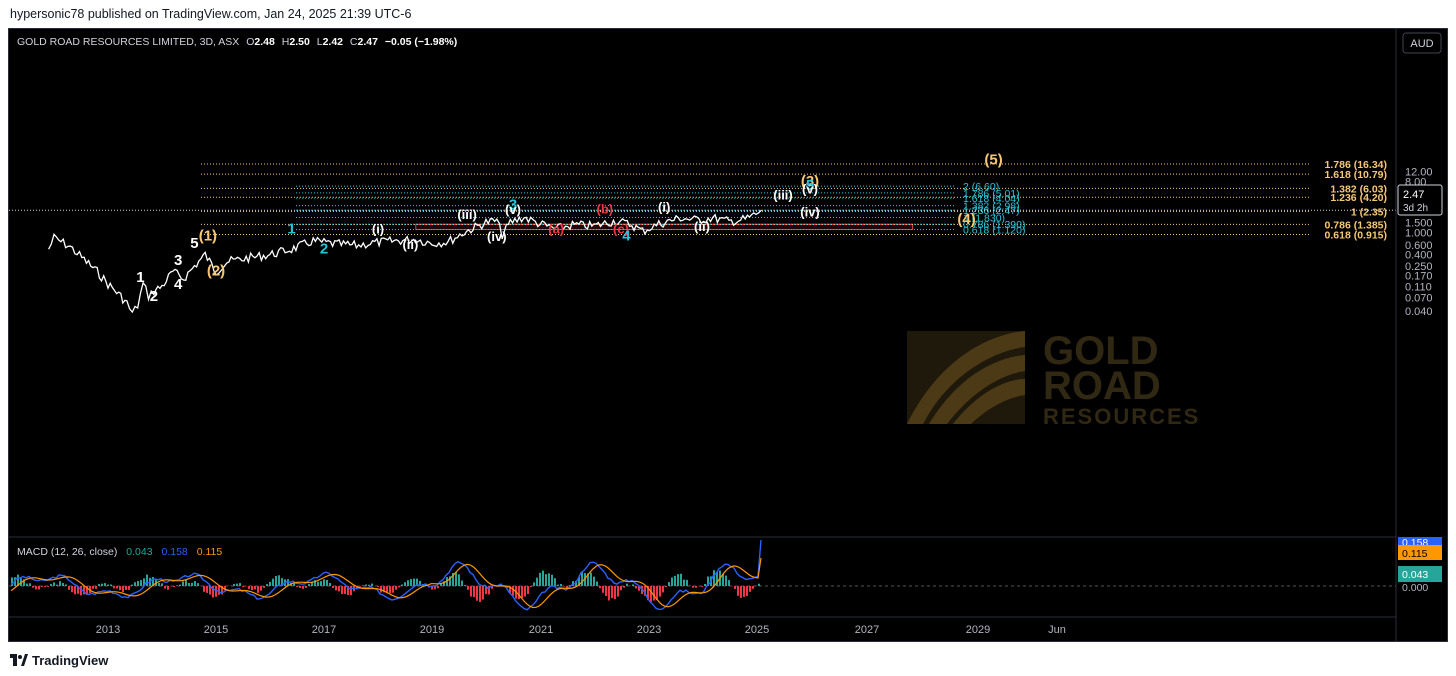  What do you see at coordinates (981, 187) in the screenshot?
I see `fib-cyan-label: 2 (6.60)` at bounding box center [981, 187].